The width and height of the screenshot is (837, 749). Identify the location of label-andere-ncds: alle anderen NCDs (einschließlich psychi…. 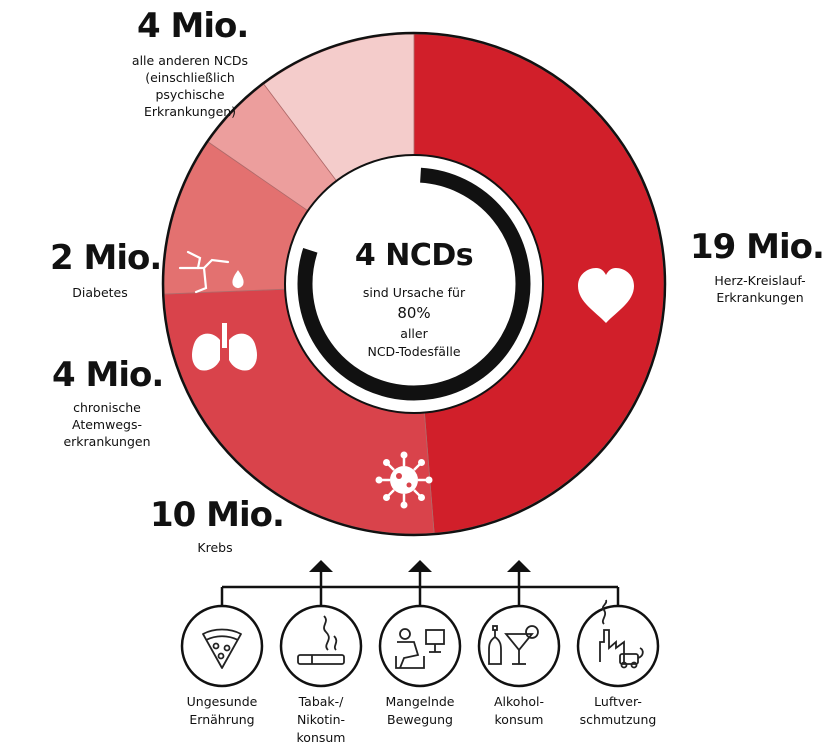
(190, 86).